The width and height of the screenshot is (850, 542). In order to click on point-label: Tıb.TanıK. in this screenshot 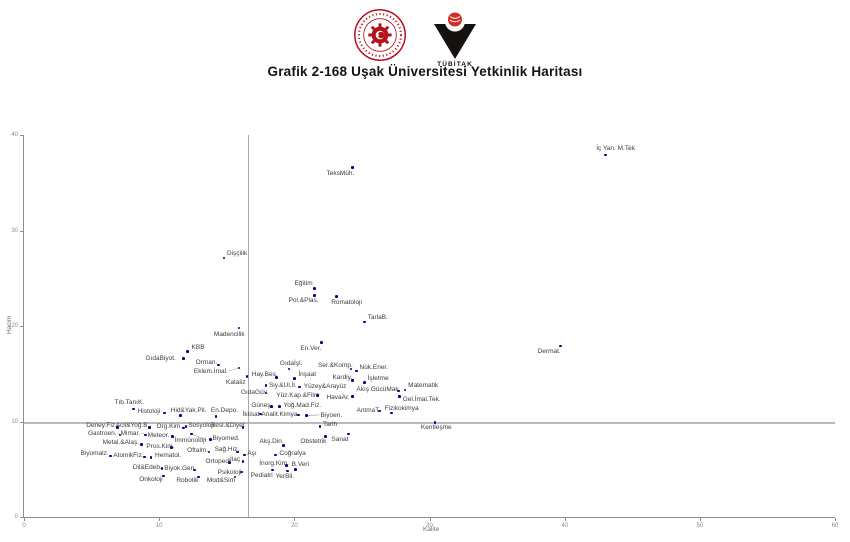, I will do `click(129, 403)`.